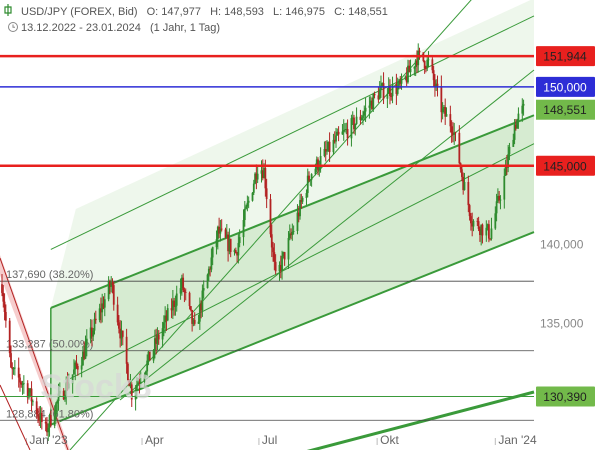 This screenshot has width=595, height=455. What do you see at coordinates (96, 387) in the screenshot?
I see `watermark: Stock3` at bounding box center [96, 387].